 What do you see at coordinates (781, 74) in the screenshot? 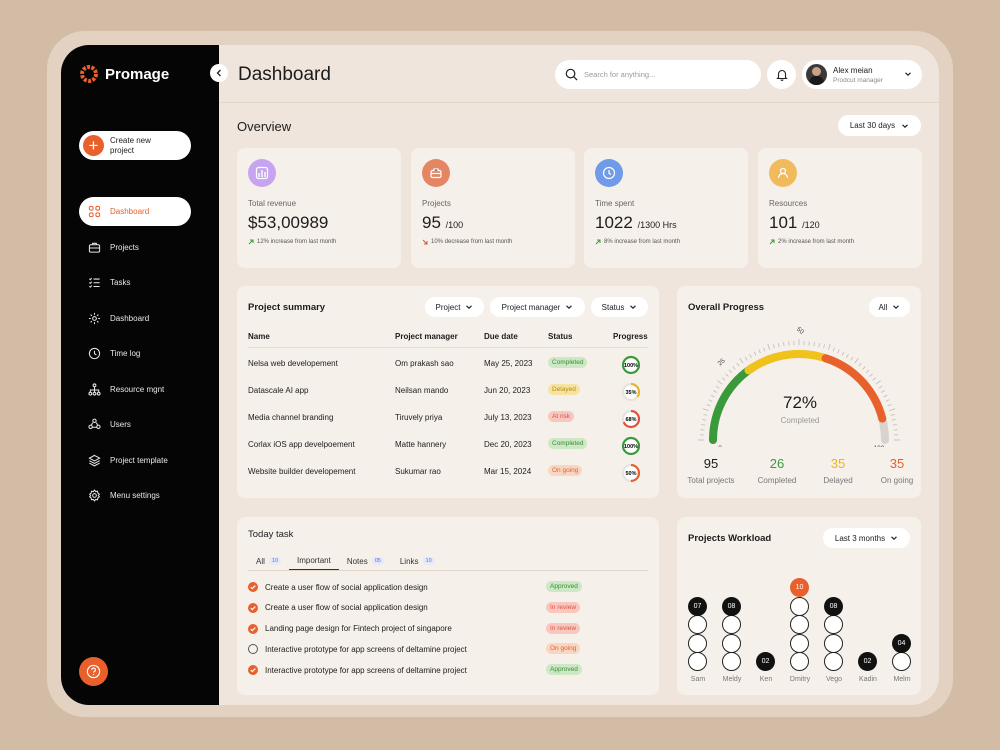
I see `notifications-button` at bounding box center [781, 74].